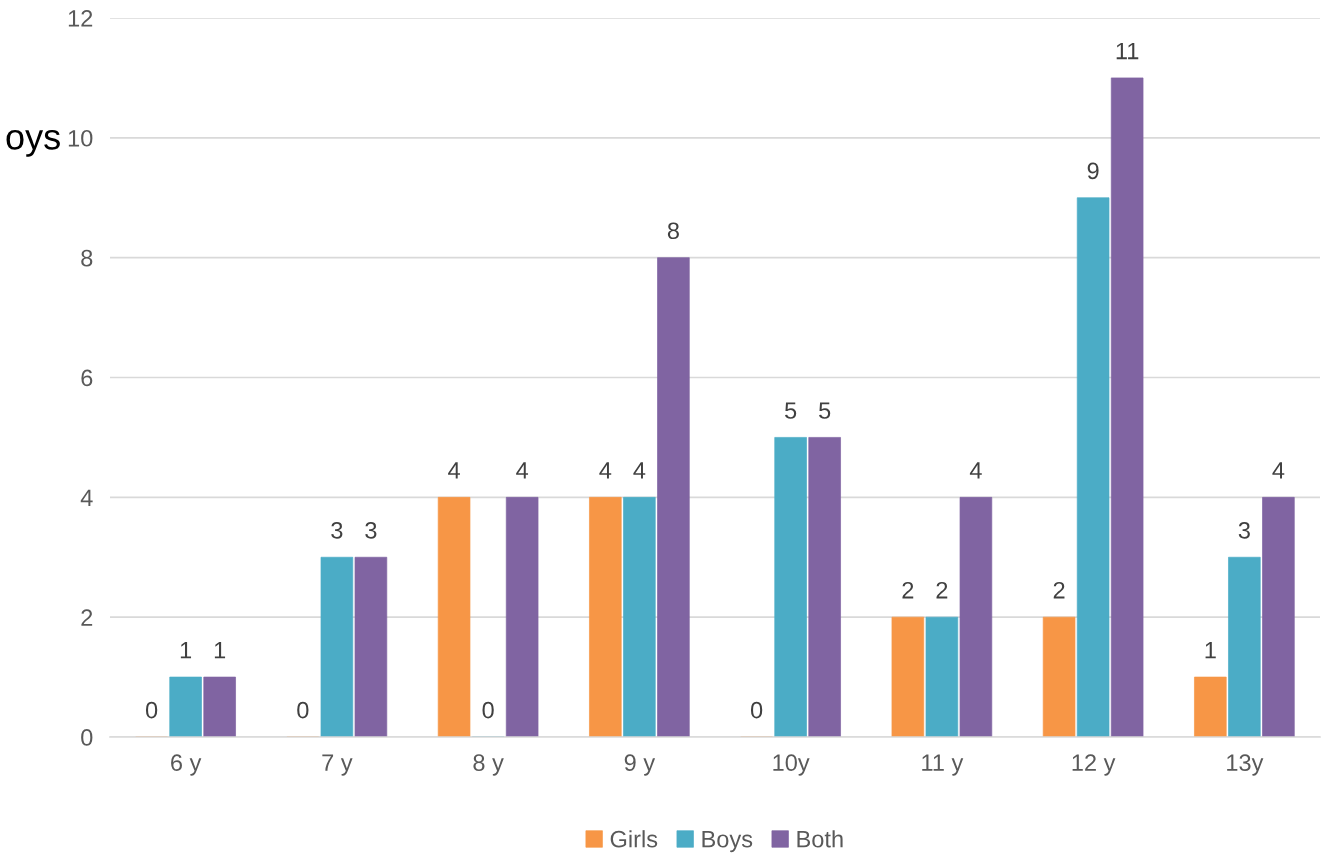 This screenshot has width=1326, height=858. What do you see at coordinates (80, 138) in the screenshot?
I see `y-tick-label: 10` at bounding box center [80, 138].